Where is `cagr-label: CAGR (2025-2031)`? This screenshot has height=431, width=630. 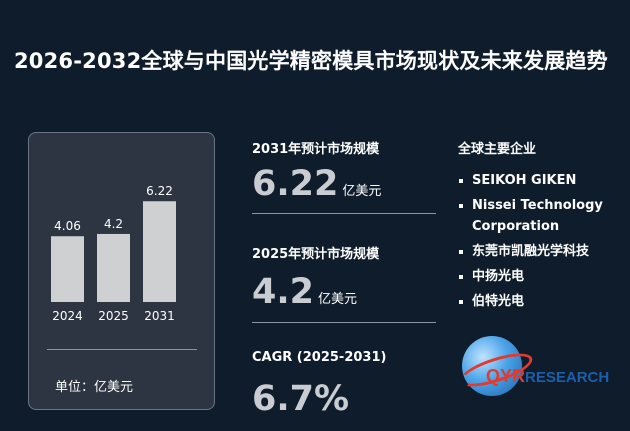
cagr-label: CAGR (2025-2031) is located at coordinates (319, 357).